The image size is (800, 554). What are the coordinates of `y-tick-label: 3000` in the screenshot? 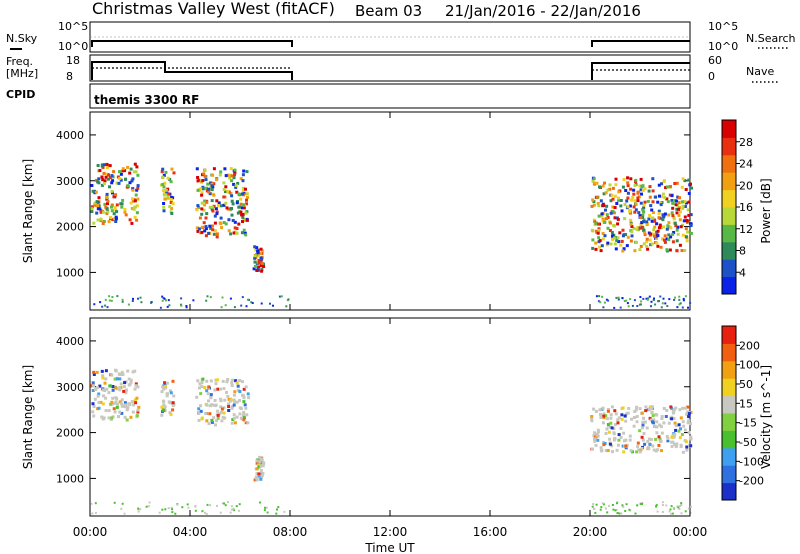 It's located at (70, 181).